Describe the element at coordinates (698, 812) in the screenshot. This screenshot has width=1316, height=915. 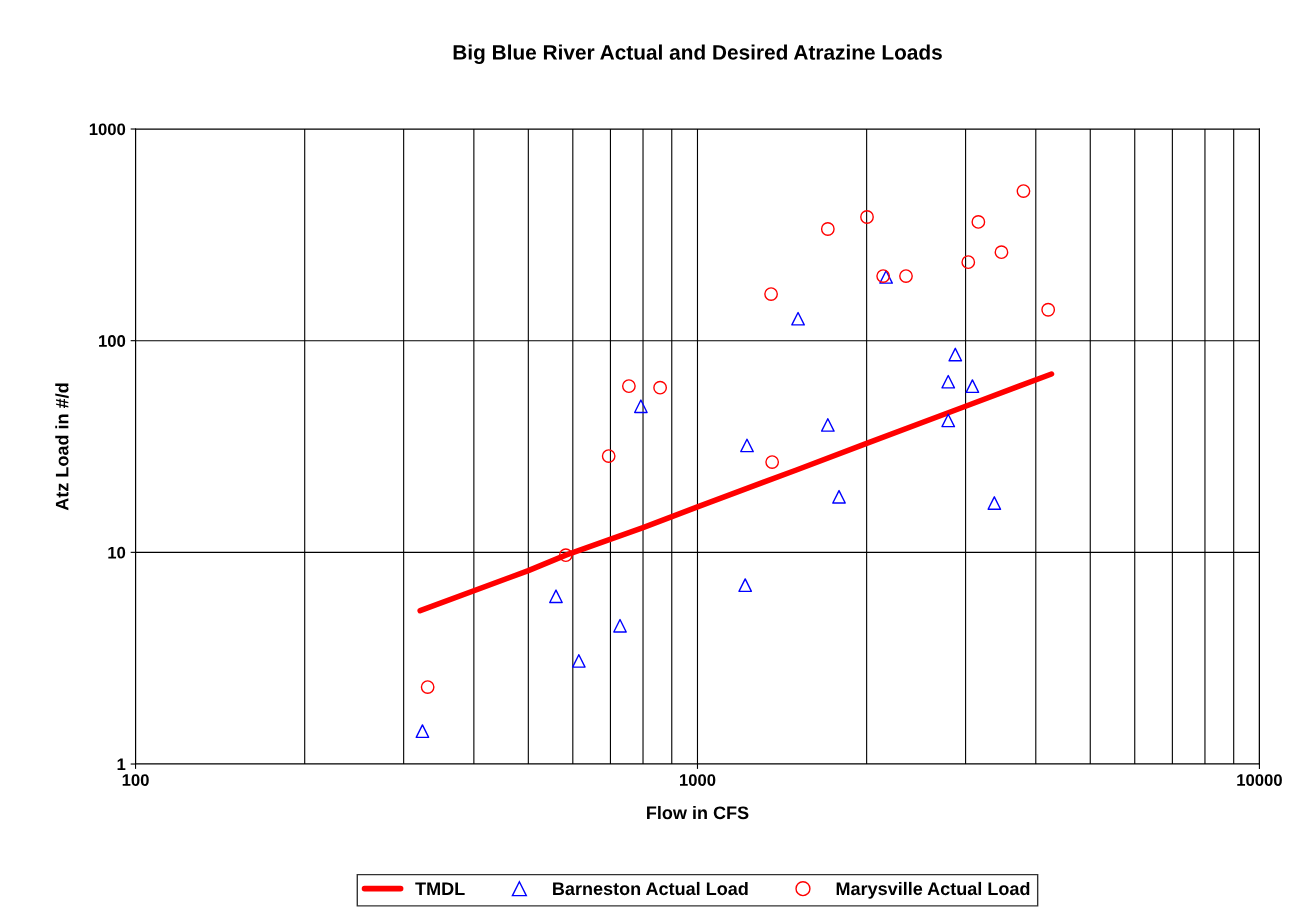
I see `x-axis-title: Flow in CFS` at that location.